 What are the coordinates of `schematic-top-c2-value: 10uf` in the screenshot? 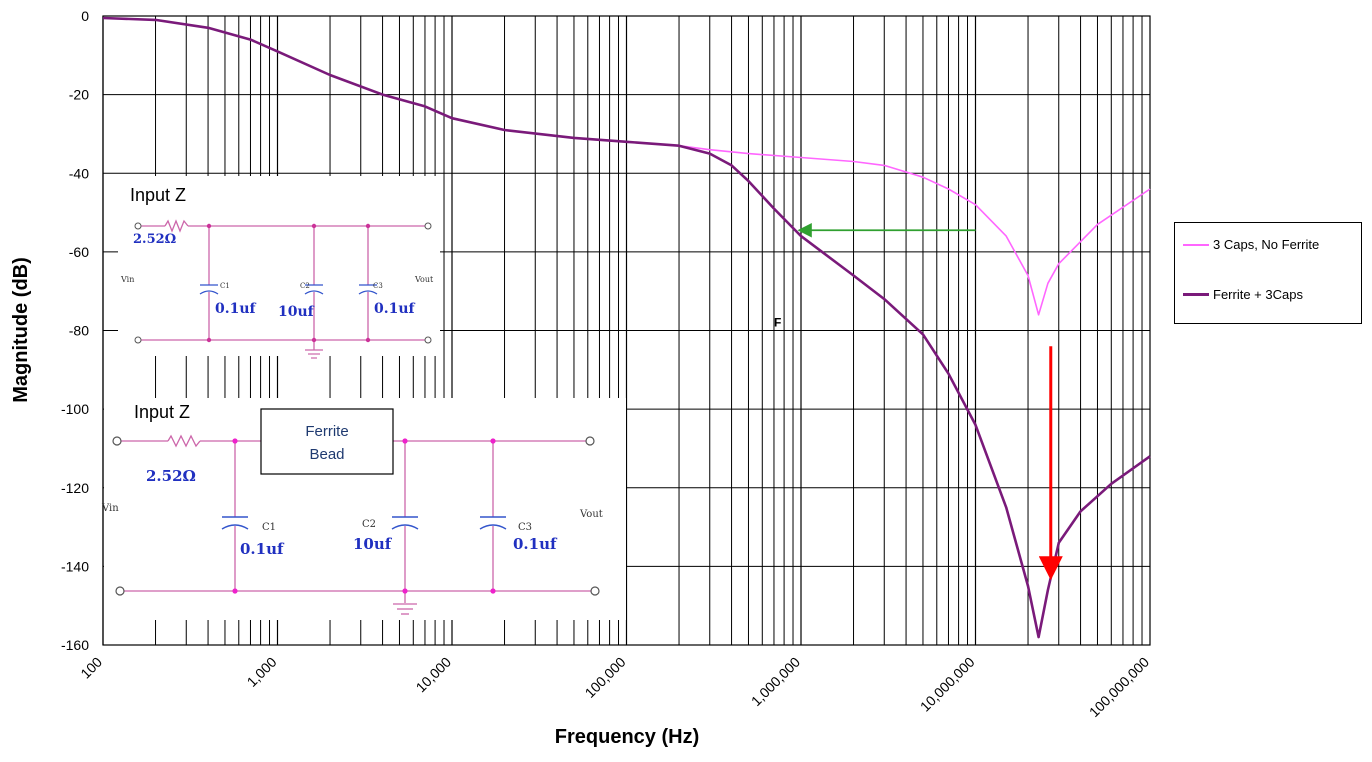 It's located at (296, 312).